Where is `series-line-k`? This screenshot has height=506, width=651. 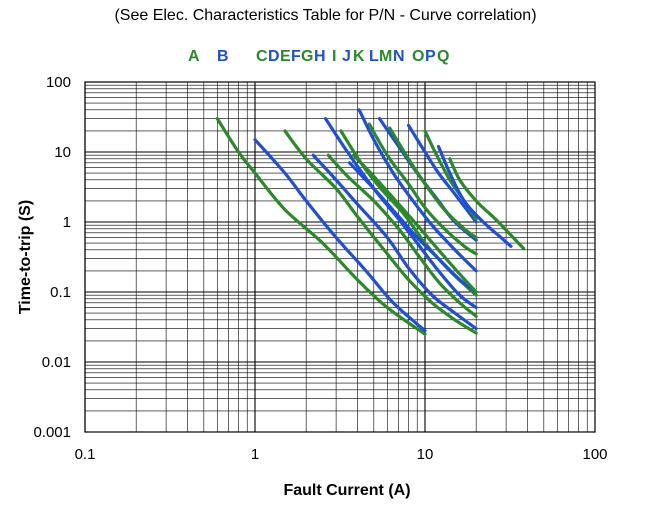 series-line-k is located at coordinates (422, 189).